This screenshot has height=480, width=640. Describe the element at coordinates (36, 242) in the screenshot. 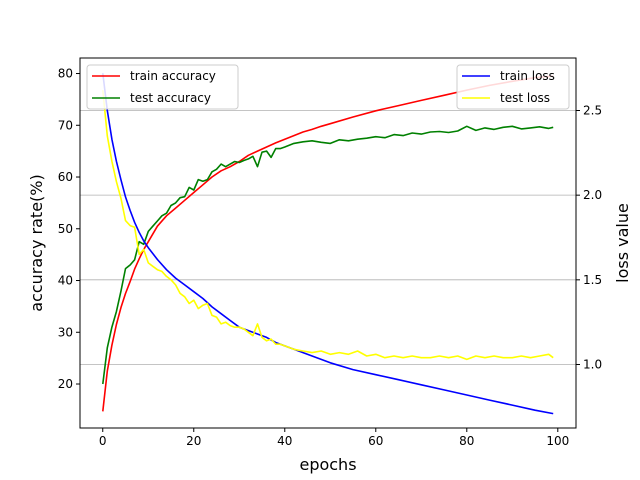

I see `y-axis-left-title: accuracy rate(%)` at that location.